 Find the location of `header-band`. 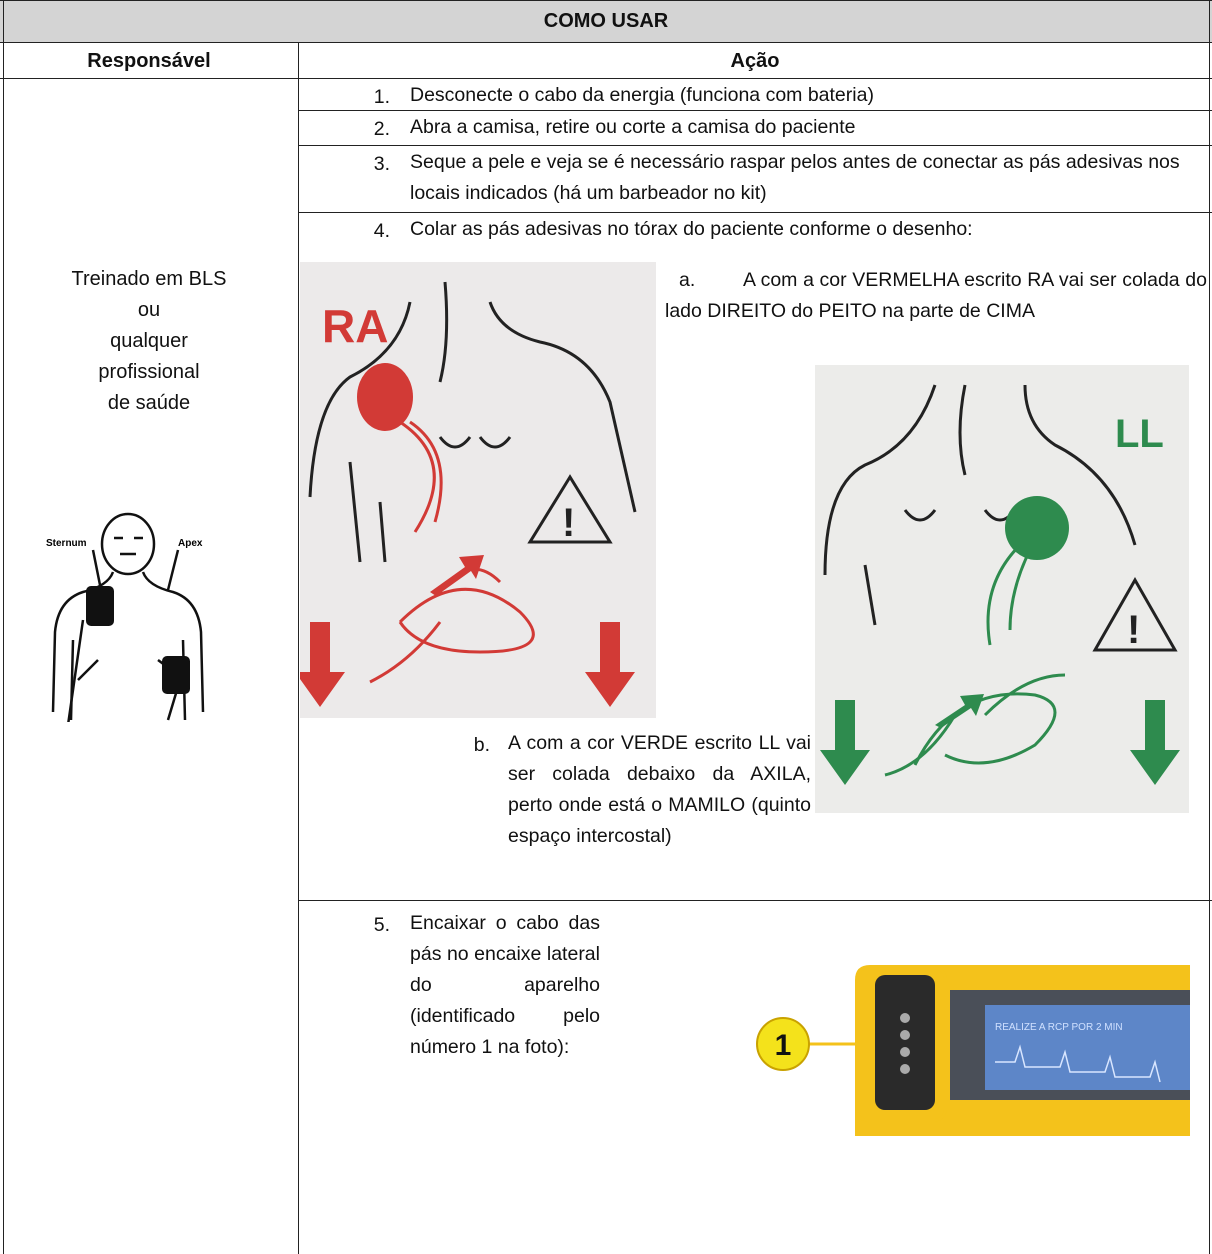

header-band is located at coordinates (606, 21).